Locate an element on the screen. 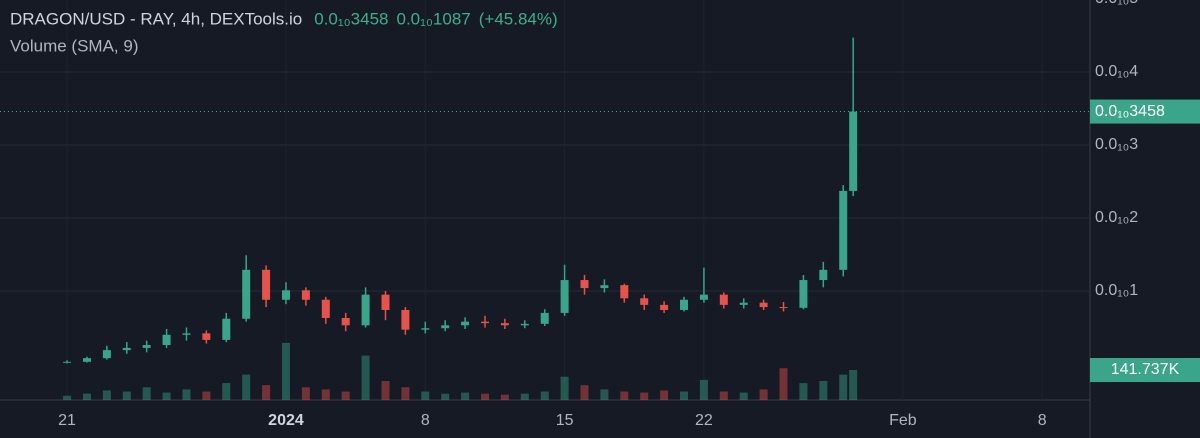  last-price-tag is located at coordinates (1145, 111).